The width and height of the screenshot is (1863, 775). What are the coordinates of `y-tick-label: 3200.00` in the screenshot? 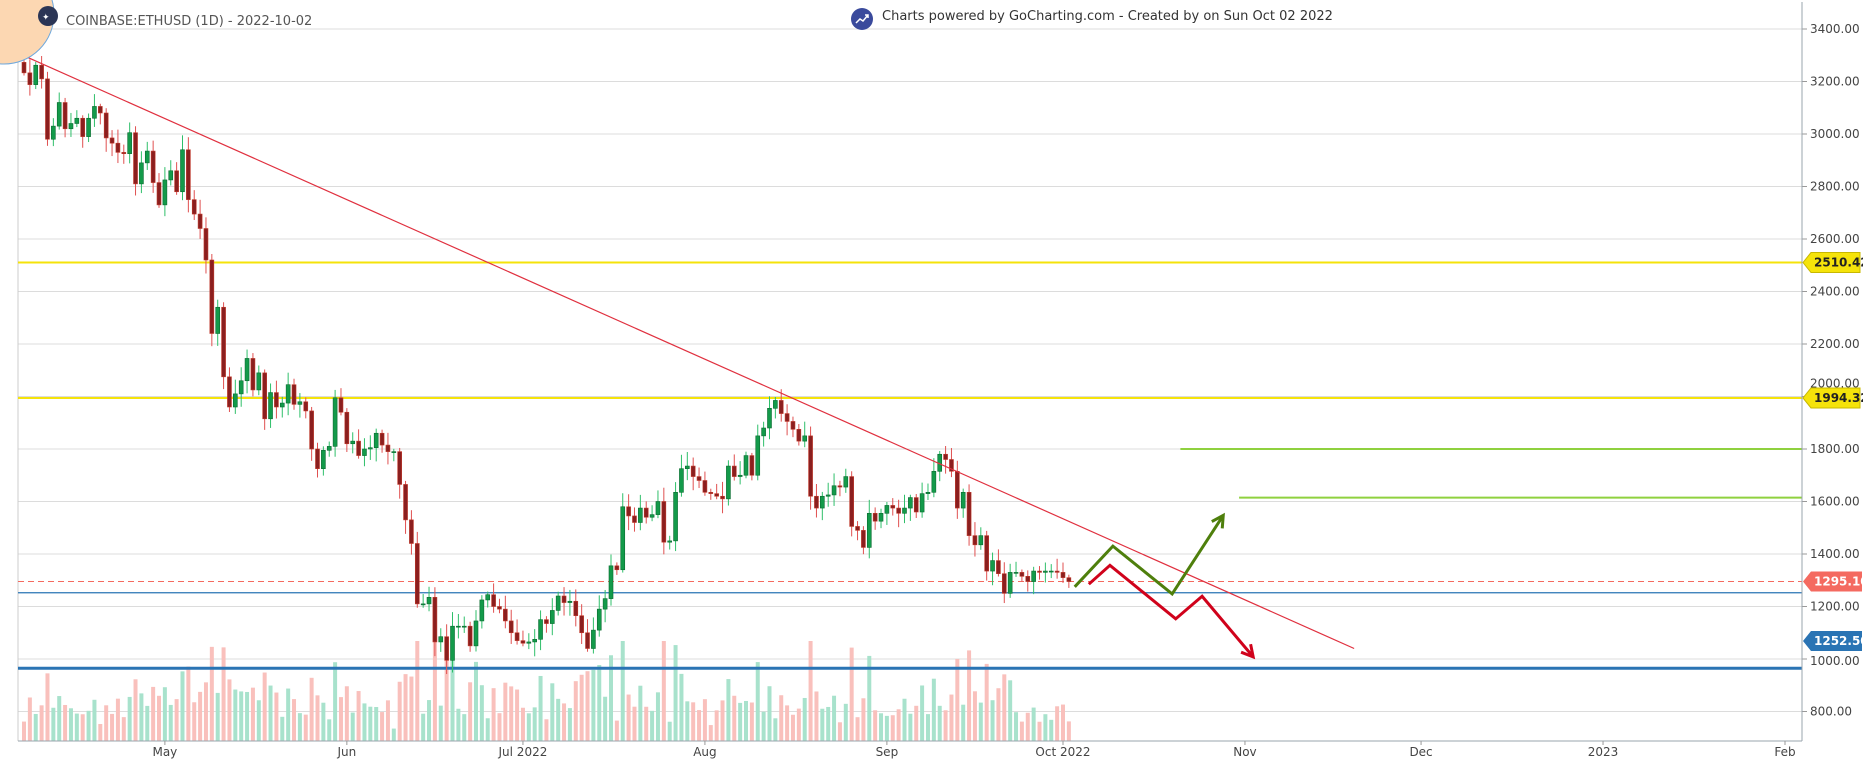 It's located at (1835, 82).